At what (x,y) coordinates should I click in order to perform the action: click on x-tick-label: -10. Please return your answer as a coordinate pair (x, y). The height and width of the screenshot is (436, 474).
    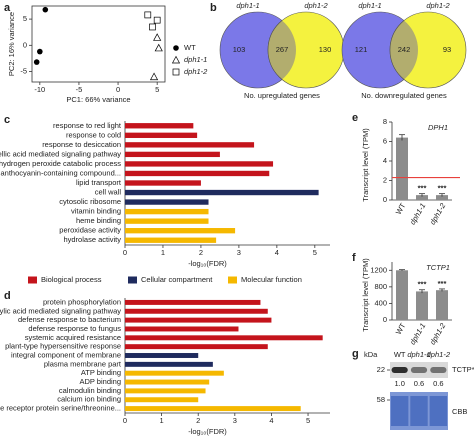
    Looking at the image, I should click on (39, 89).